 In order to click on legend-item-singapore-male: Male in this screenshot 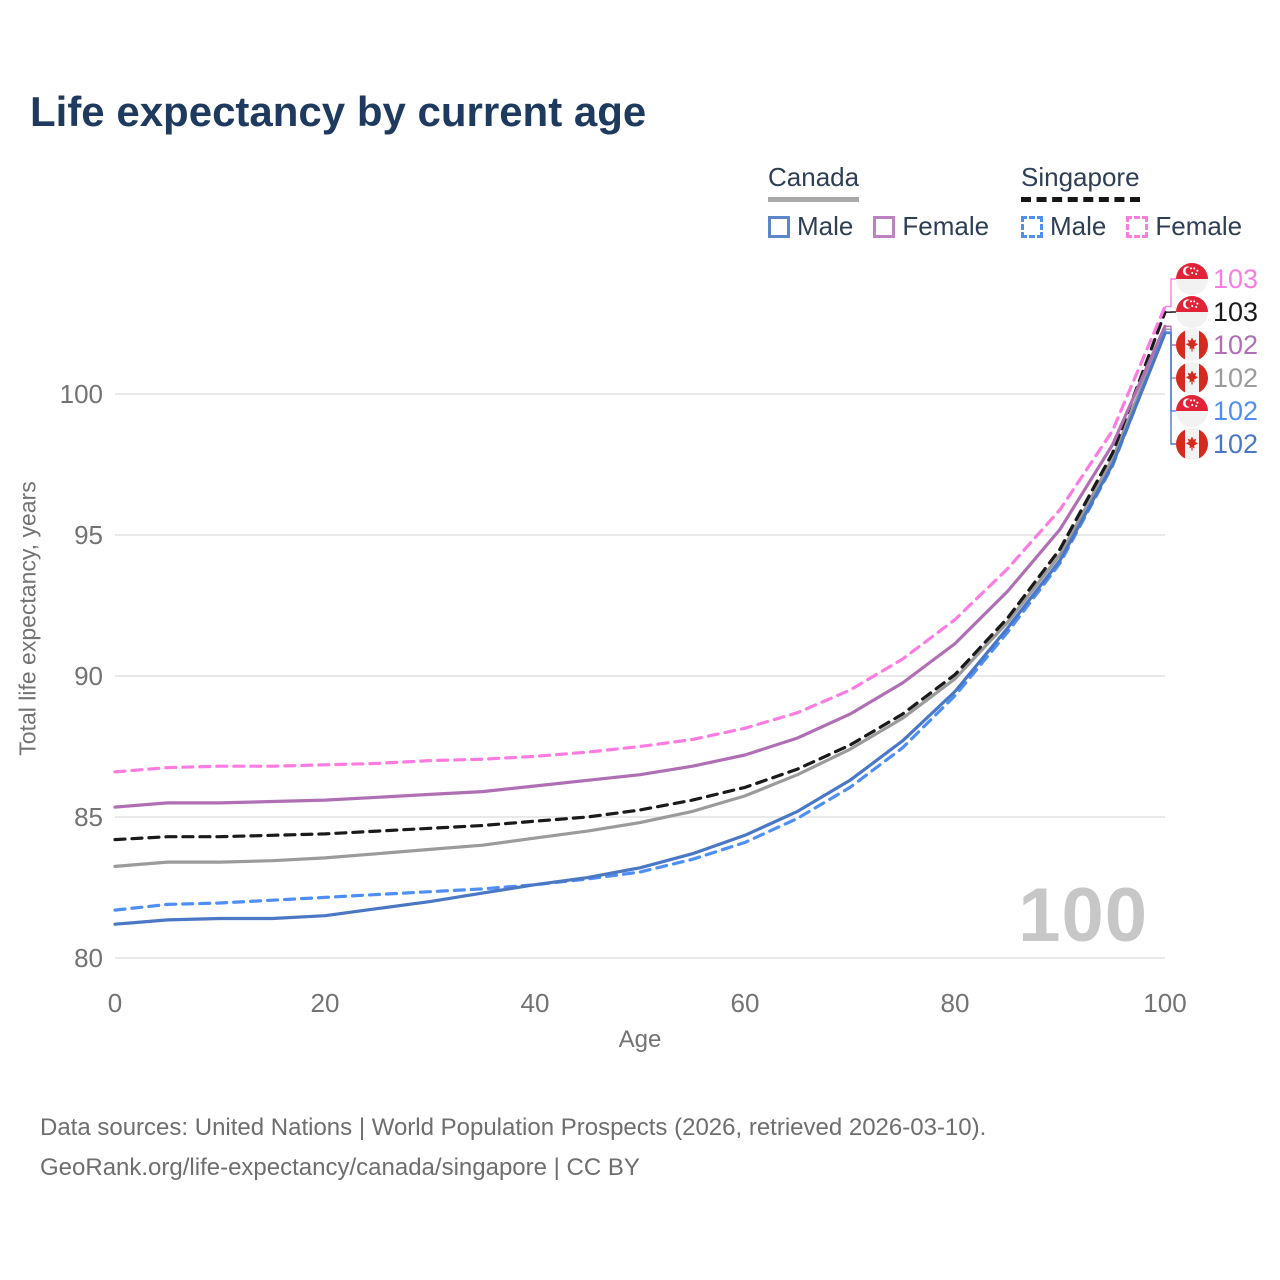, I will do `click(1063, 226)`.